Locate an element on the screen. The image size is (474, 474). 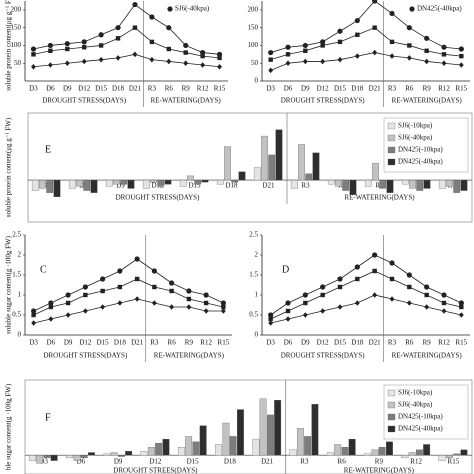
legend-swatch is located at coordinates (391, 429).